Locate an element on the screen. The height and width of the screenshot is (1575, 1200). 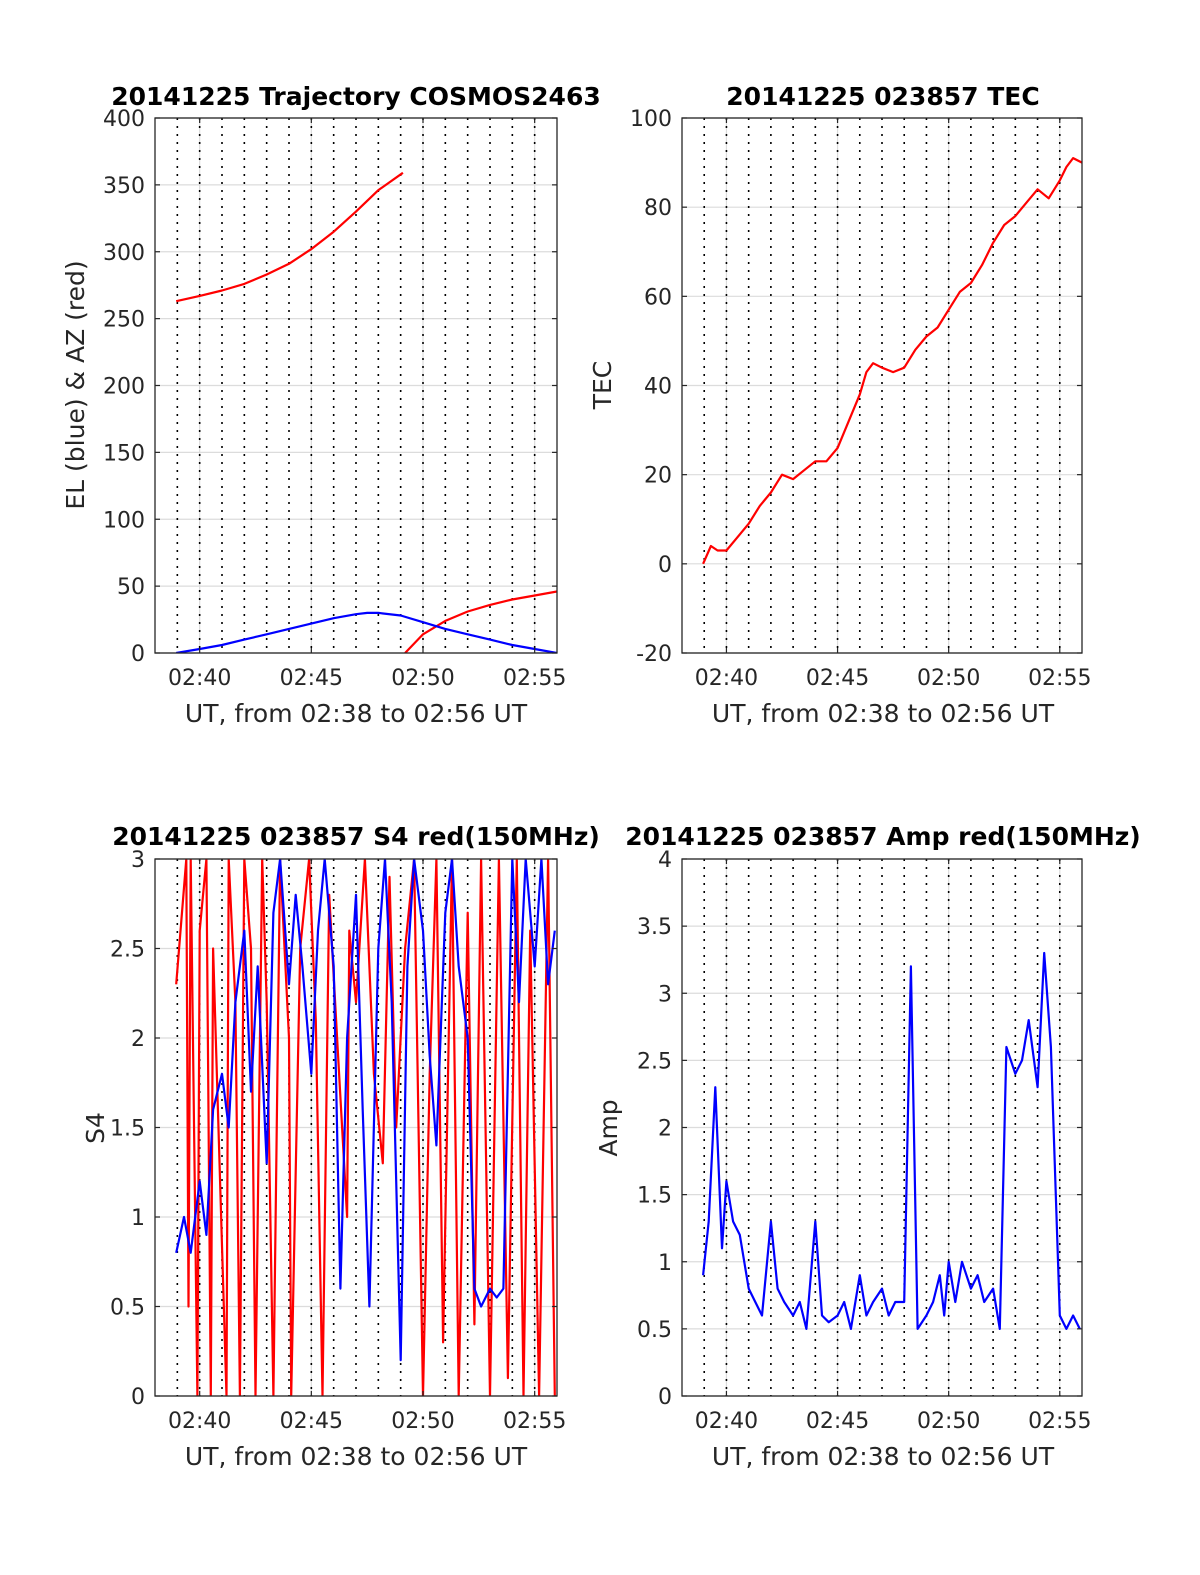
s4-x-tick-label: 02:55 is located at coordinates (534, 1421).